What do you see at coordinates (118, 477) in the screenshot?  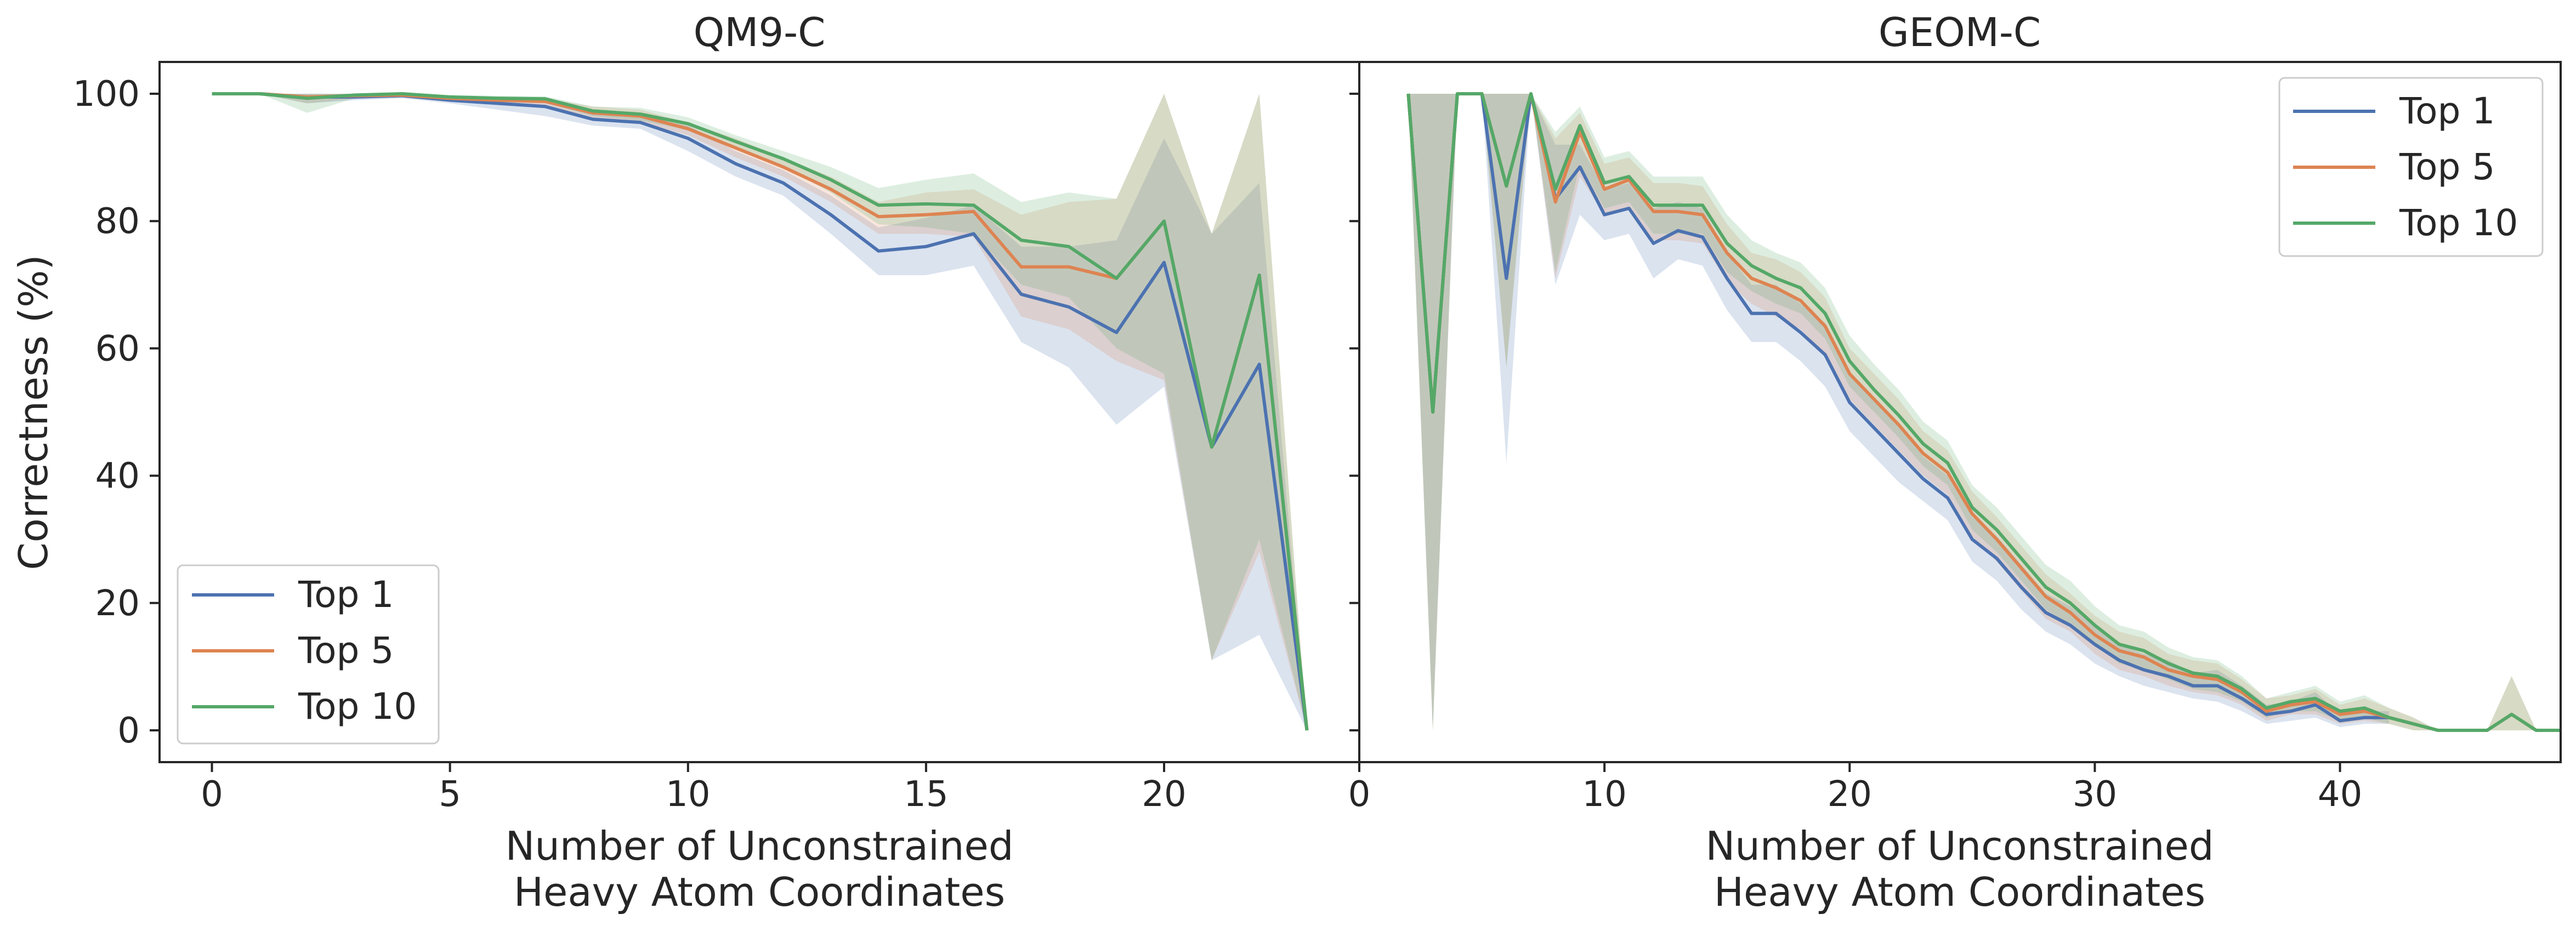 I see `y-tick-label: 40` at bounding box center [118, 477].